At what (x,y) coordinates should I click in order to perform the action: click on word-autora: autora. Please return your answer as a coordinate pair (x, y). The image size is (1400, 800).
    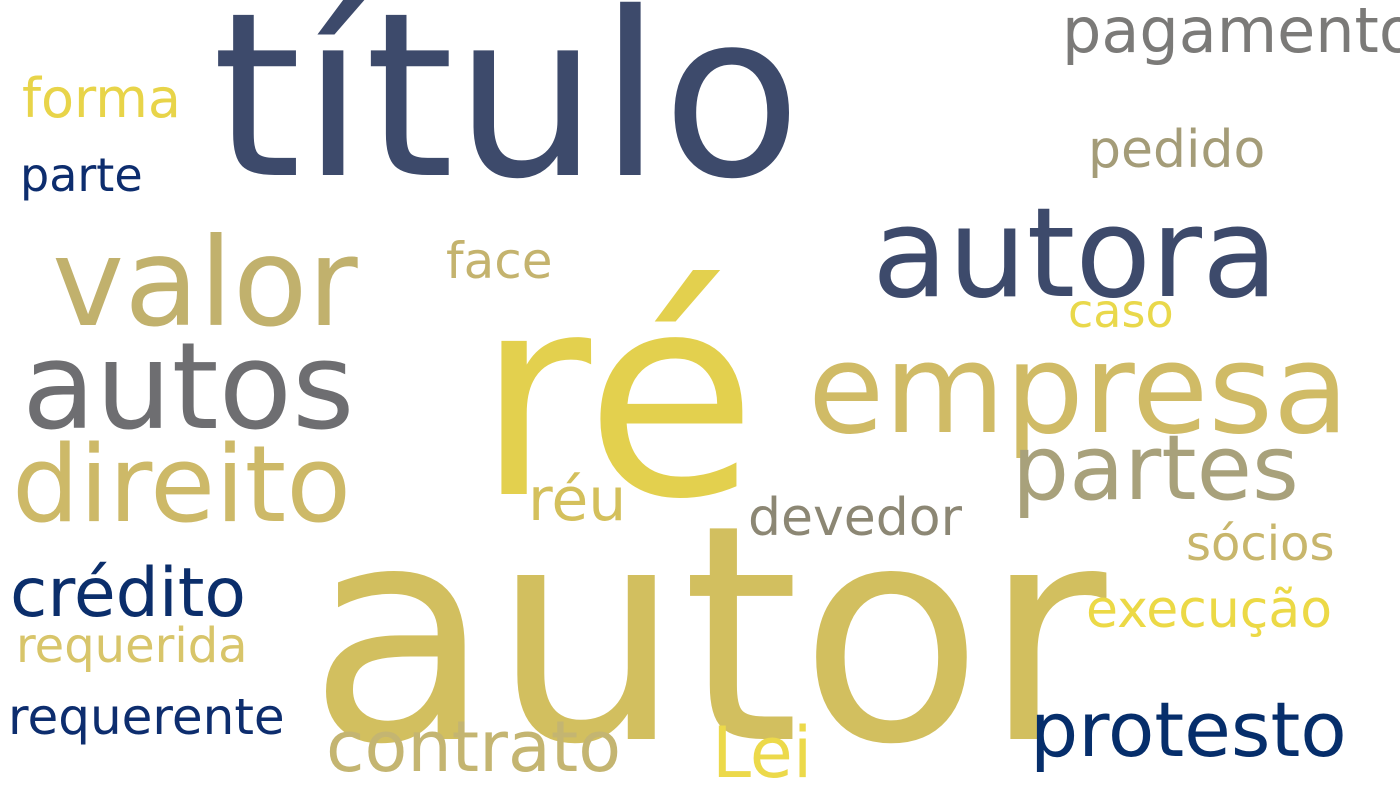
    Looking at the image, I should click on (1075, 254).